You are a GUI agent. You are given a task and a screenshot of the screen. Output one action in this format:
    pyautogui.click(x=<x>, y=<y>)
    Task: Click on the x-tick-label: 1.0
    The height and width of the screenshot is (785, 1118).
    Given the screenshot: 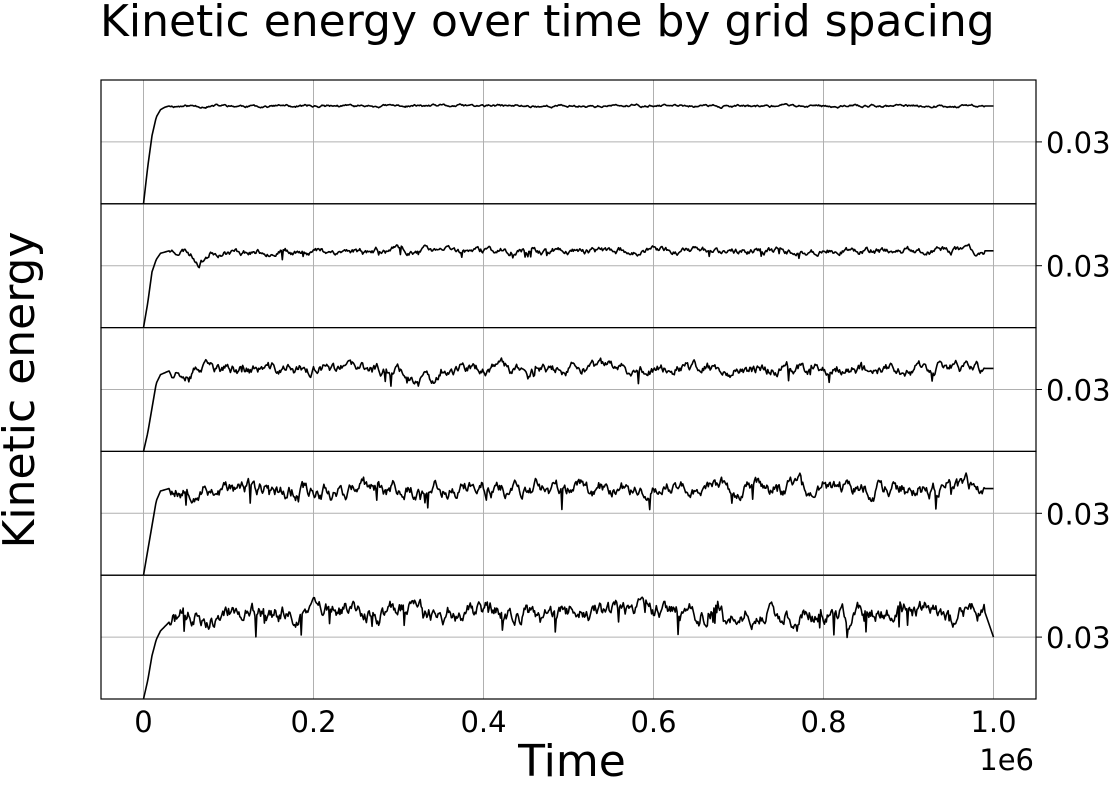 What is the action you would take?
    pyautogui.click(x=993, y=722)
    